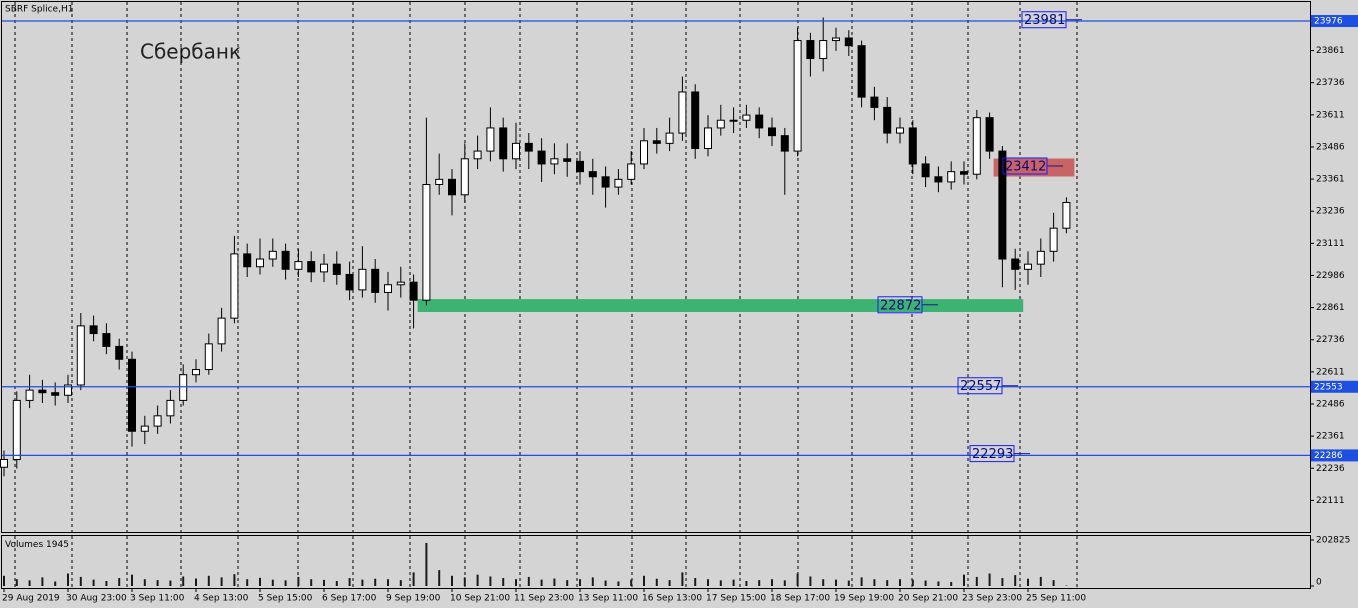  Describe the element at coordinates (190, 52) in the screenshot. I see `annotation: Сбербанк` at that location.